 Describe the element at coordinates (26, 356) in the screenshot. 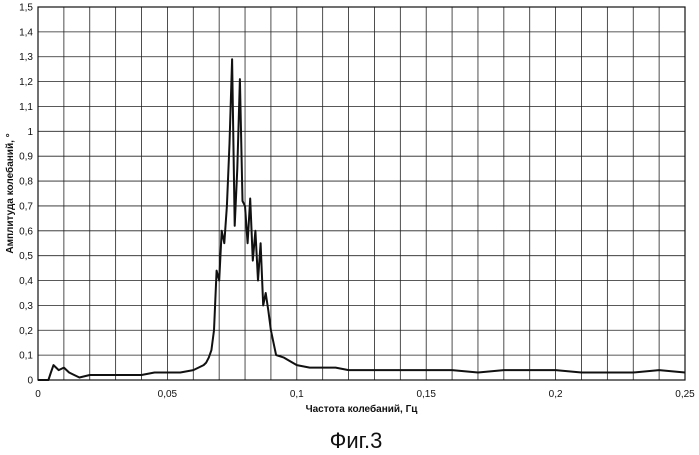

I see `y-tick-label: 0,1` at that location.